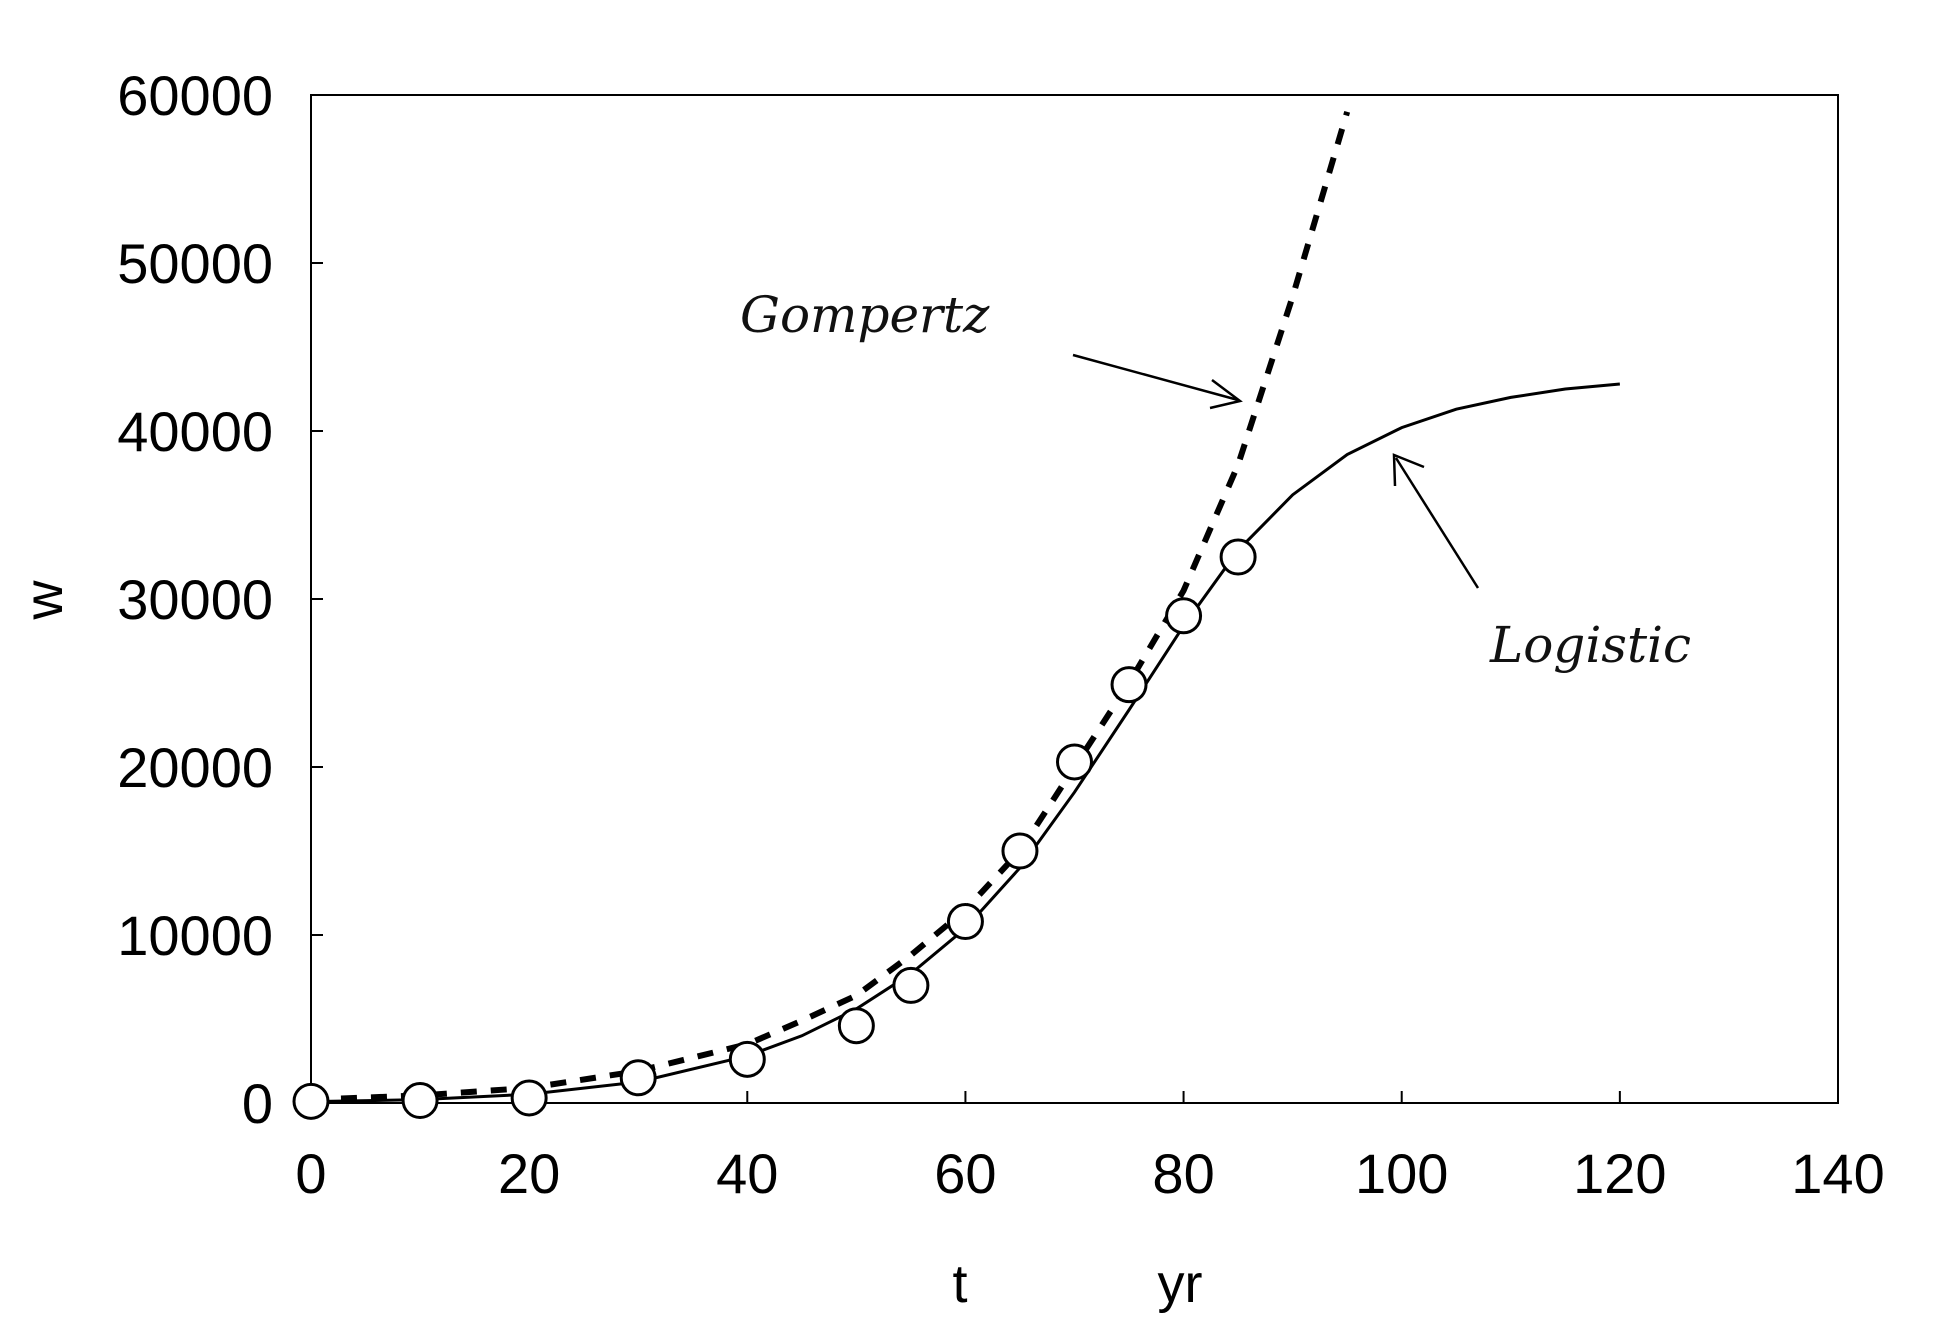 The width and height of the screenshot is (1940, 1328). I want to click on logistic-annotation: Logistic, so click(1590, 645).